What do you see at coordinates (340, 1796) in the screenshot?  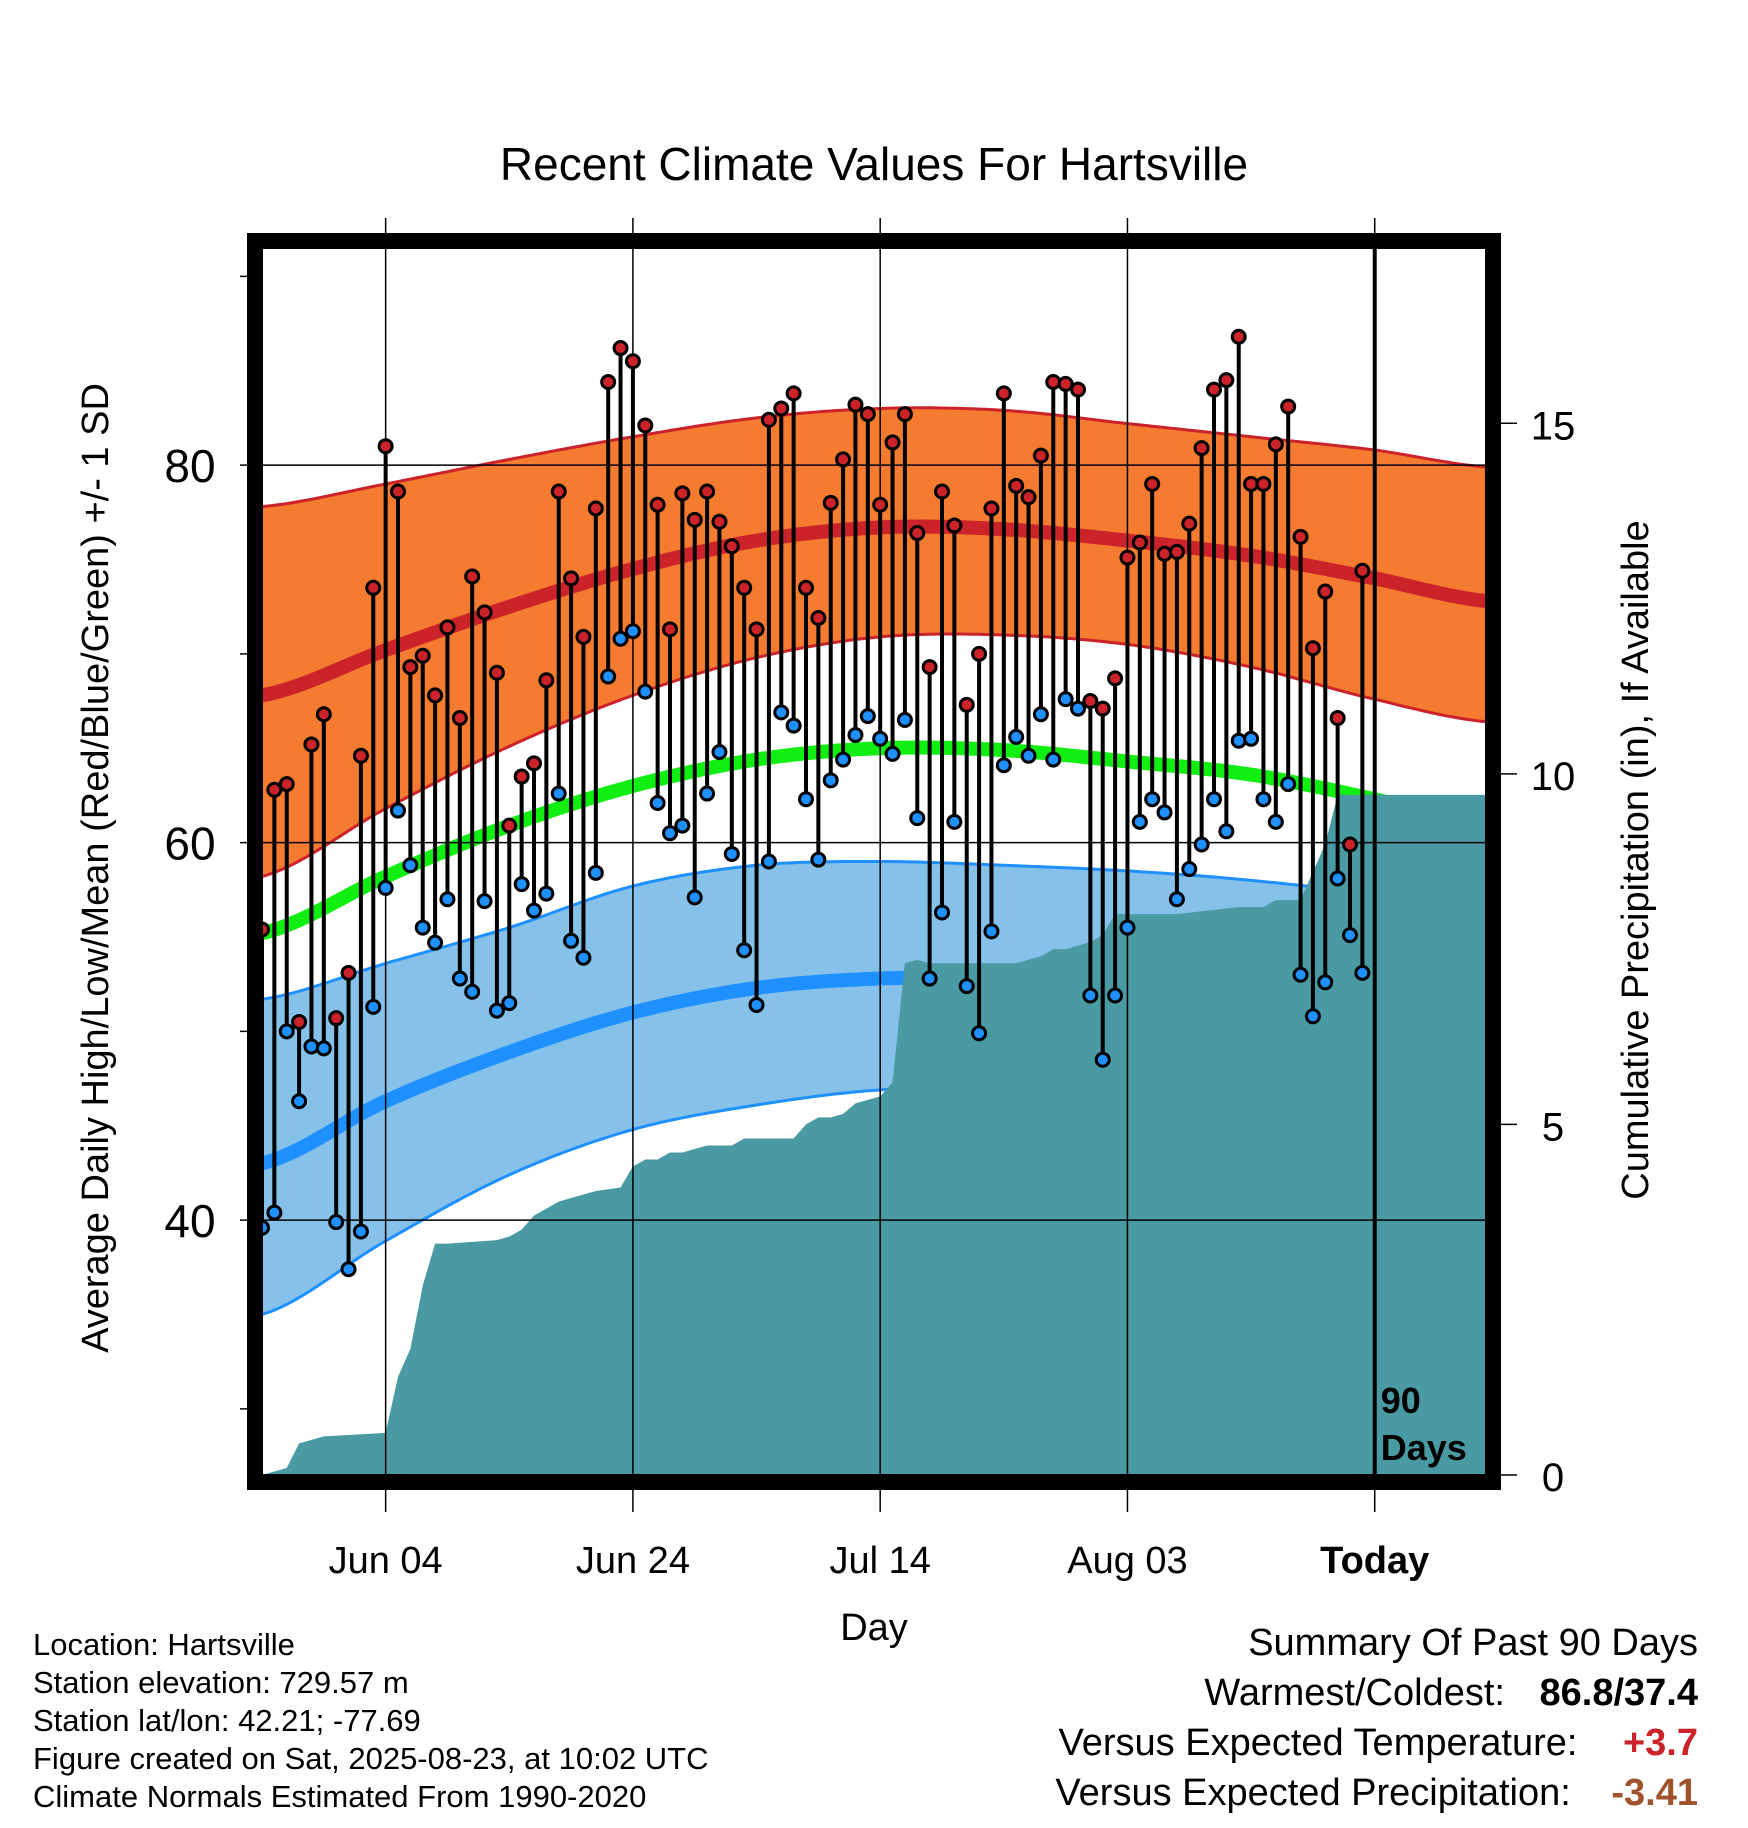 I see `footer-normals-period: Climate Normals Estimated From 1990-2020` at bounding box center [340, 1796].